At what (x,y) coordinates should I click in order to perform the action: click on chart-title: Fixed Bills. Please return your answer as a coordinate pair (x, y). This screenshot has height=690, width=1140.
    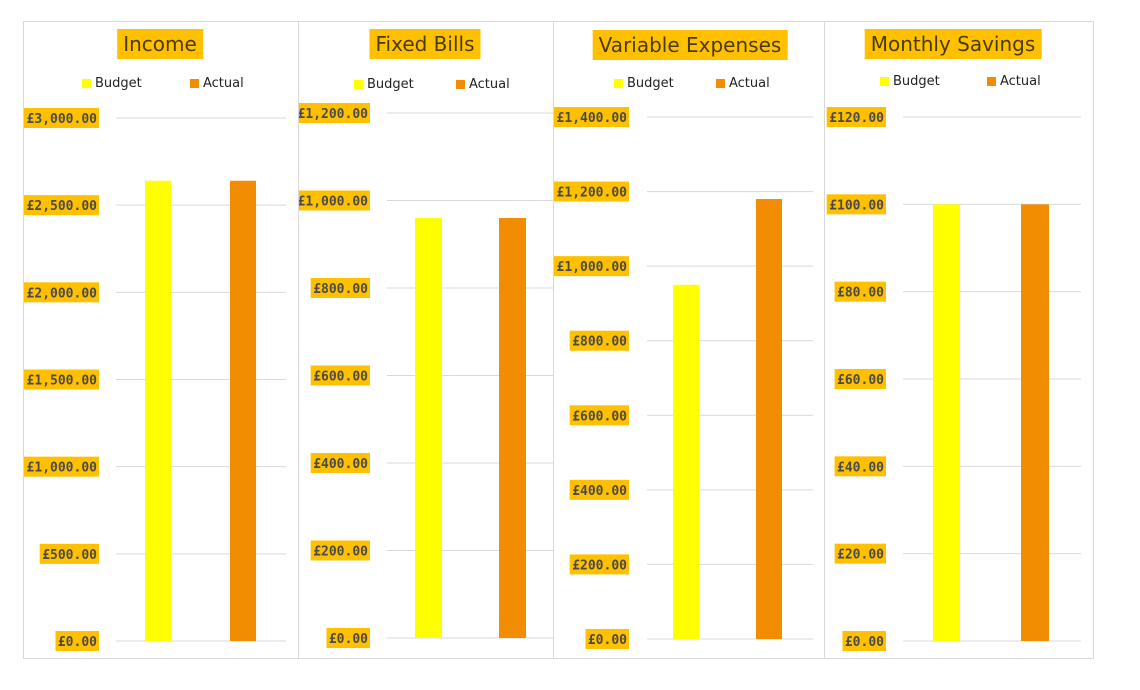
    Looking at the image, I should click on (425, 44).